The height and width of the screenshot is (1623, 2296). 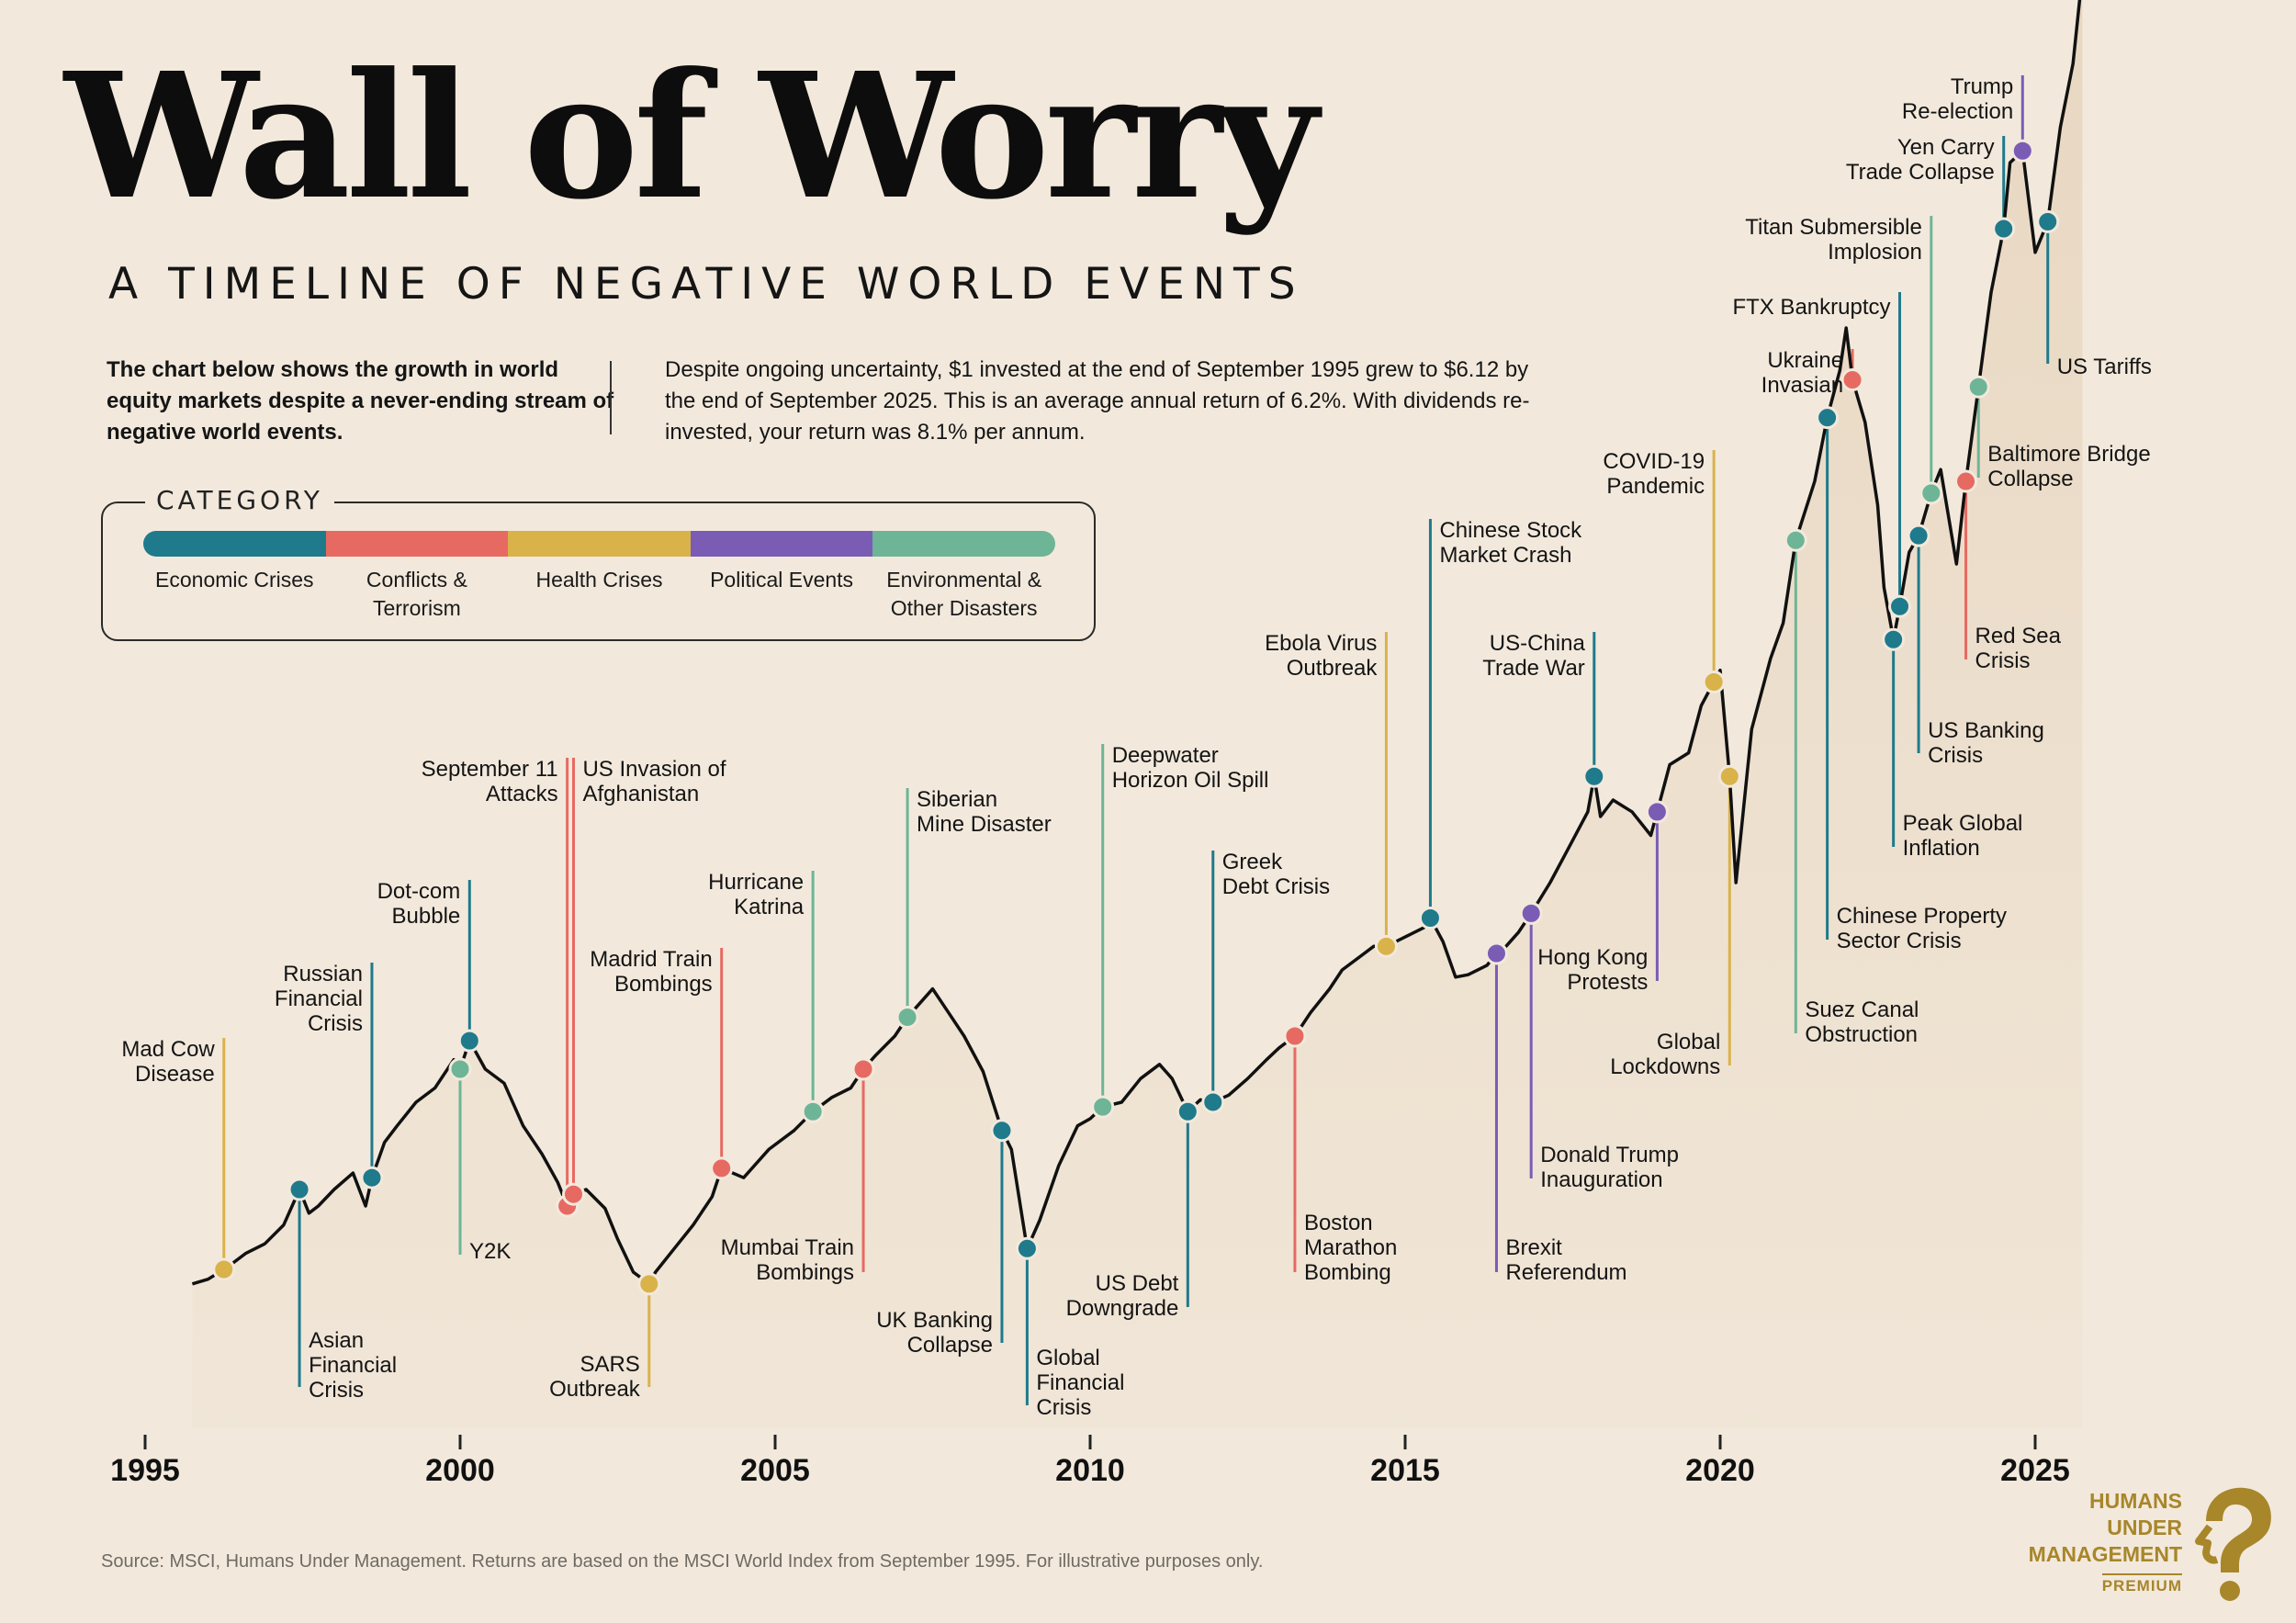 What do you see at coordinates (651, 972) in the screenshot?
I see `event-label-madrid-train-bombings: Madrid Train Bombings` at bounding box center [651, 972].